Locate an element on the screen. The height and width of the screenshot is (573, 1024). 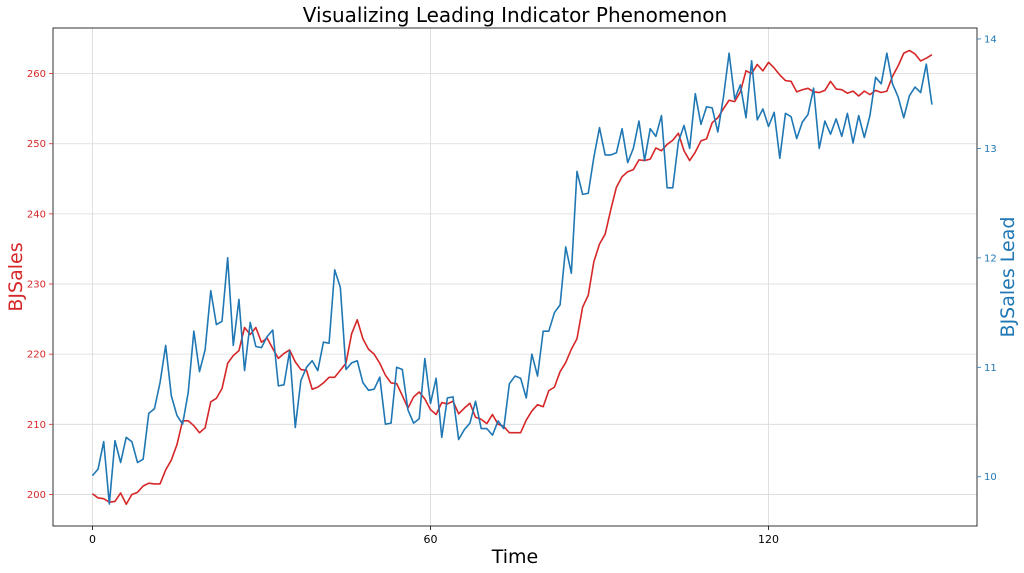
y-left-tick-label: 220 is located at coordinates (36, 355).